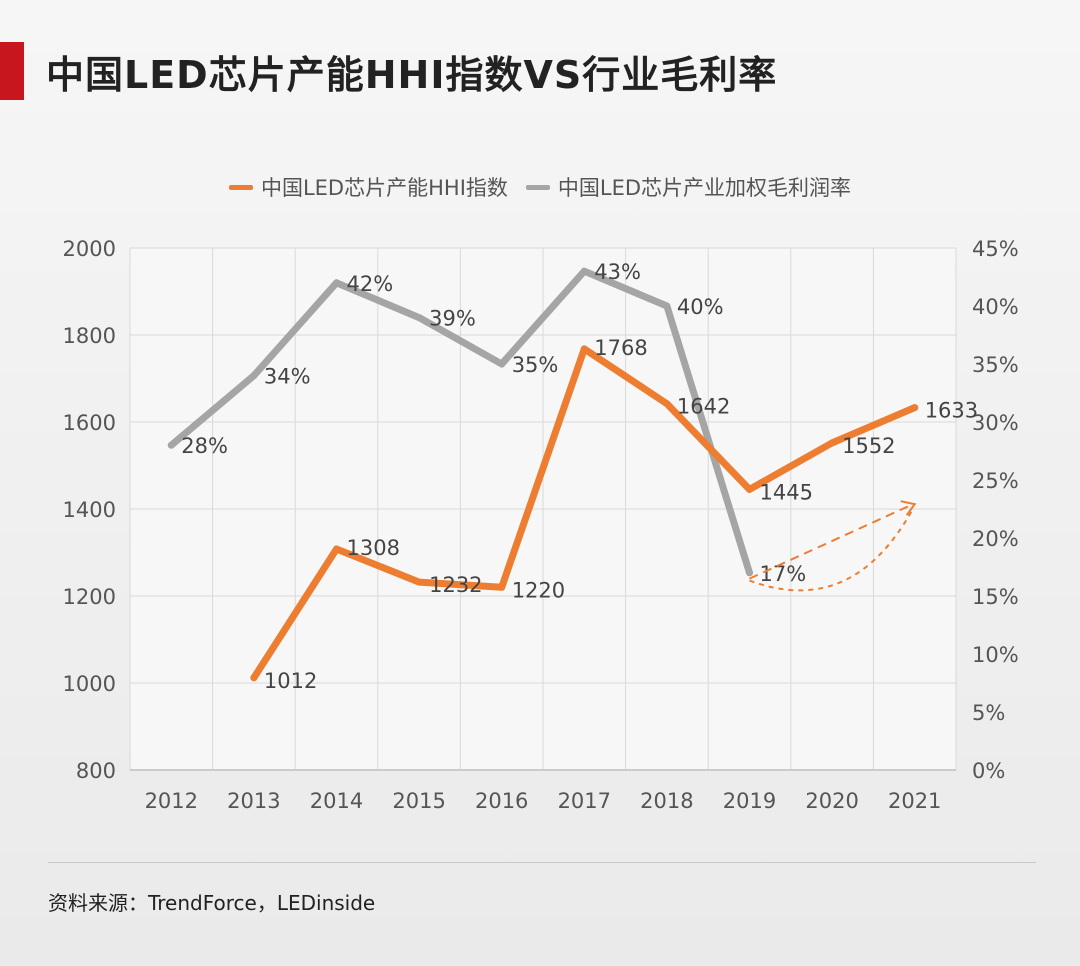  Describe the element at coordinates (831, 550) in the screenshot. I see `annotation-arrow-curved` at that location.